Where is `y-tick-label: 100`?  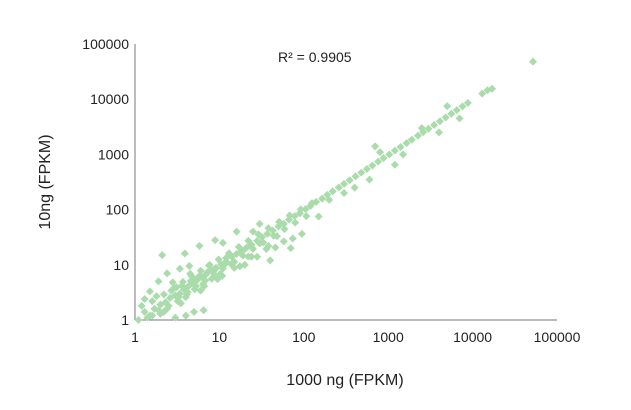
y-tick-label: 100 is located at coordinates (118, 210).